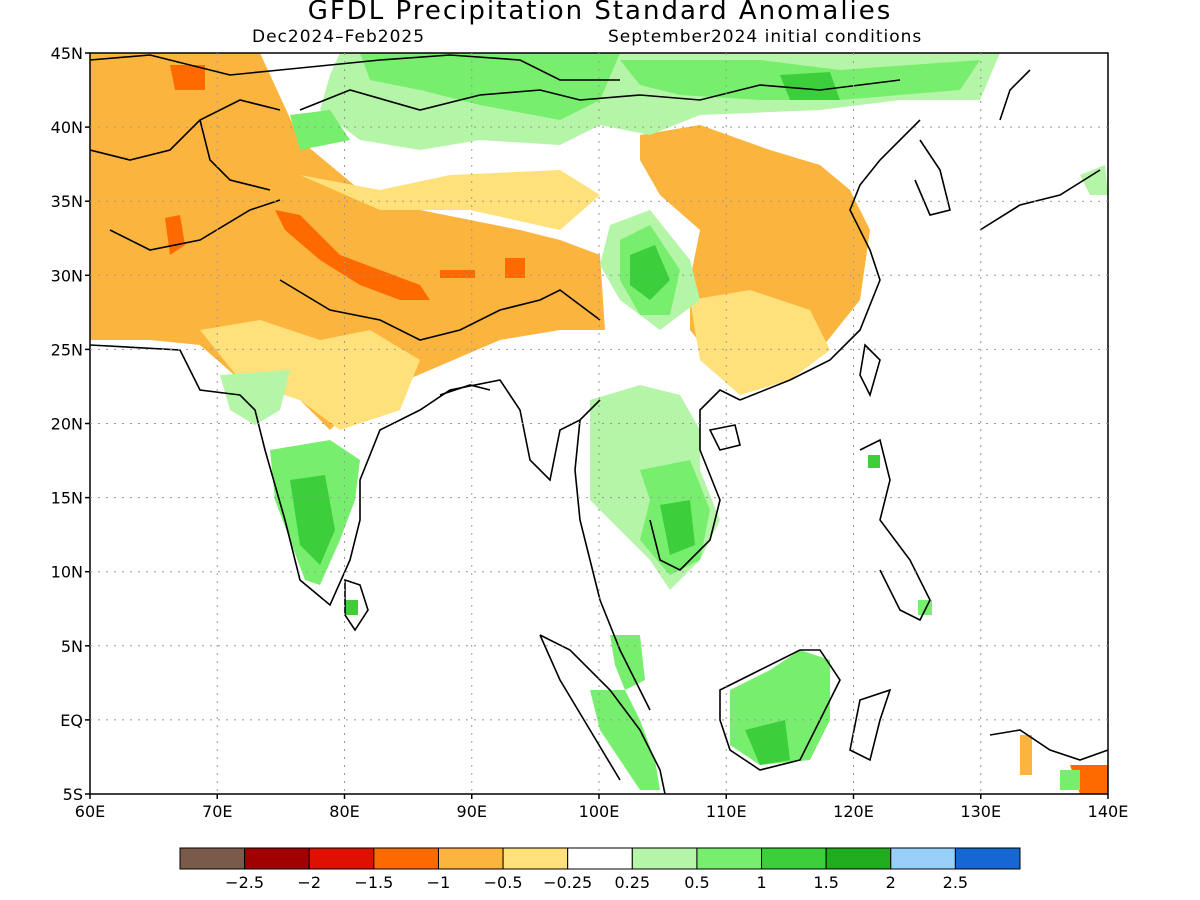 The height and width of the screenshot is (900, 1200). What do you see at coordinates (255, 397) in the screenshot?
I see `wet-india-west` at bounding box center [255, 397].